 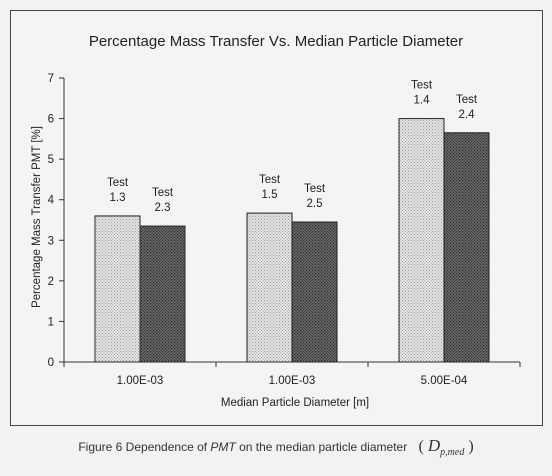 I want to click on bar-data-label-line2: 2.4, so click(x=467, y=115).